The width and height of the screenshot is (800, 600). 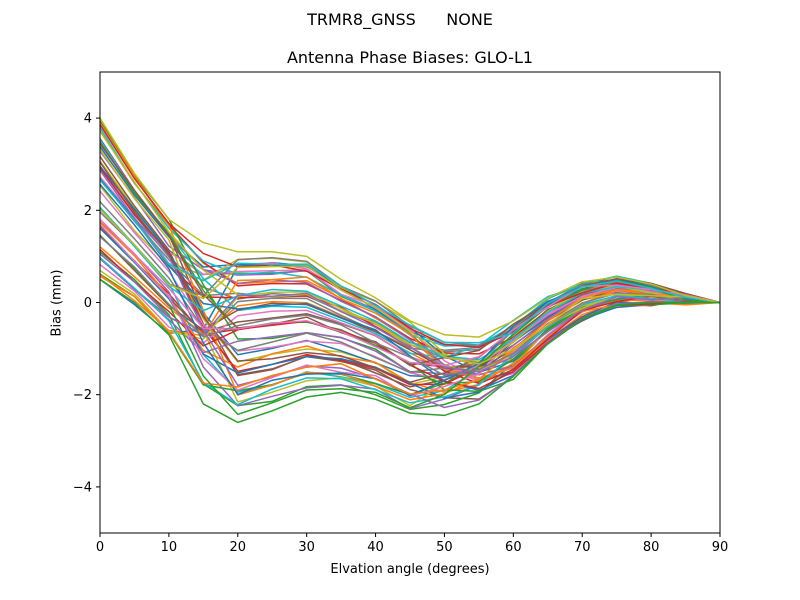 What do you see at coordinates (410, 57) in the screenshot?
I see `chart-title: Antenna Phase Biases: GLO-L1` at bounding box center [410, 57].